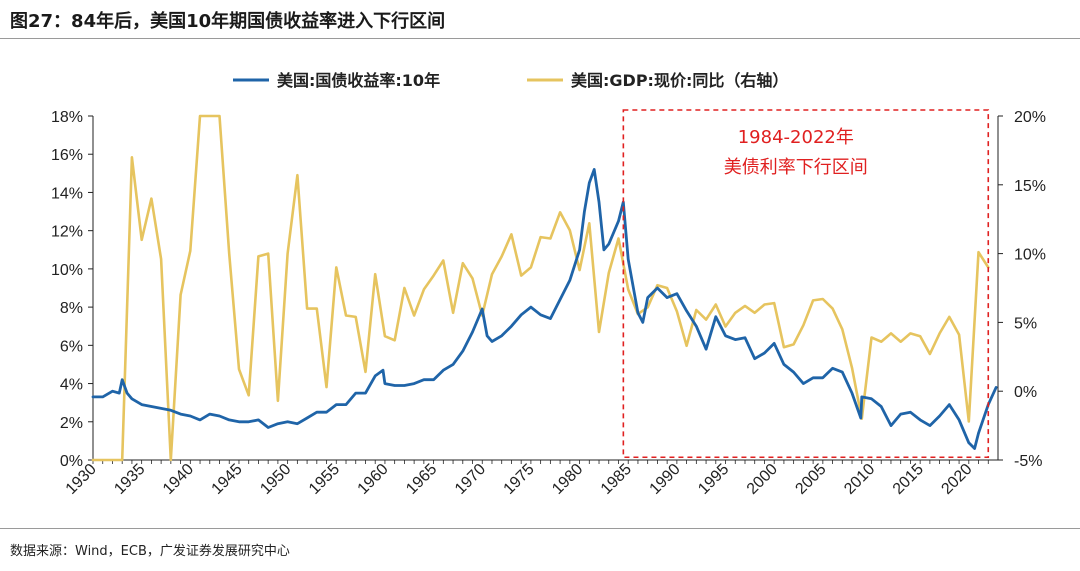 This screenshot has width=1080, height=571. What do you see at coordinates (679, 80) in the screenshot?
I see `legend-label: 美国:GDP:现价:同比（右轴）` at bounding box center [679, 80].